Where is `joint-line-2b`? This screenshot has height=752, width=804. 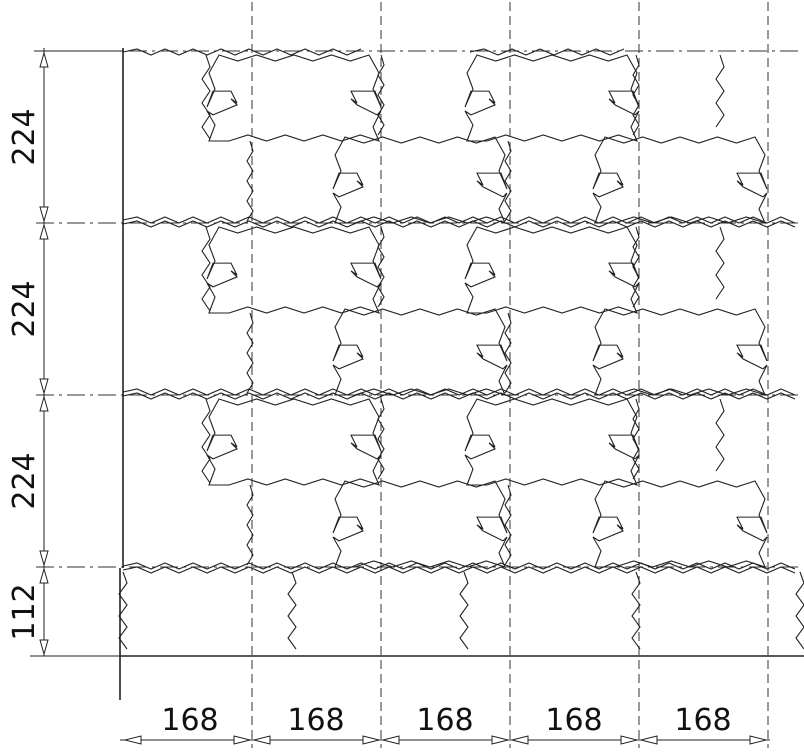 joint-line-2b is located at coordinates (459, 396).